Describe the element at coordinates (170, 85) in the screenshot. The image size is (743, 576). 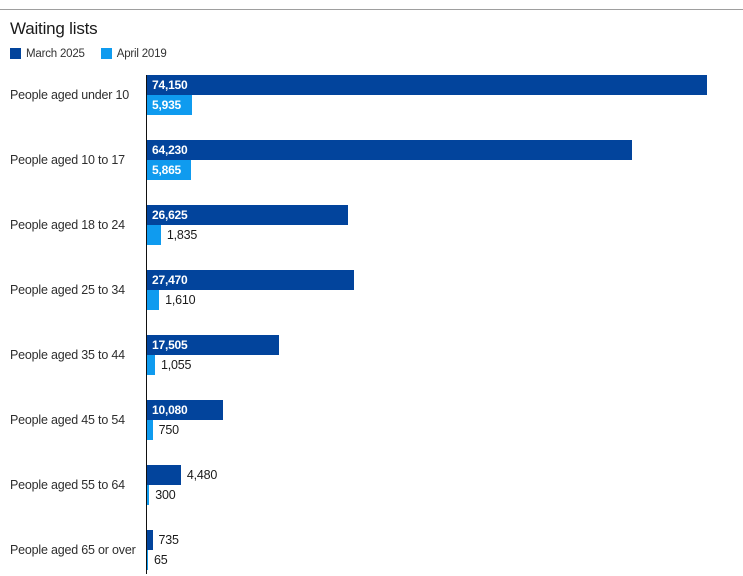
I see `value-label: 74,150` at that location.